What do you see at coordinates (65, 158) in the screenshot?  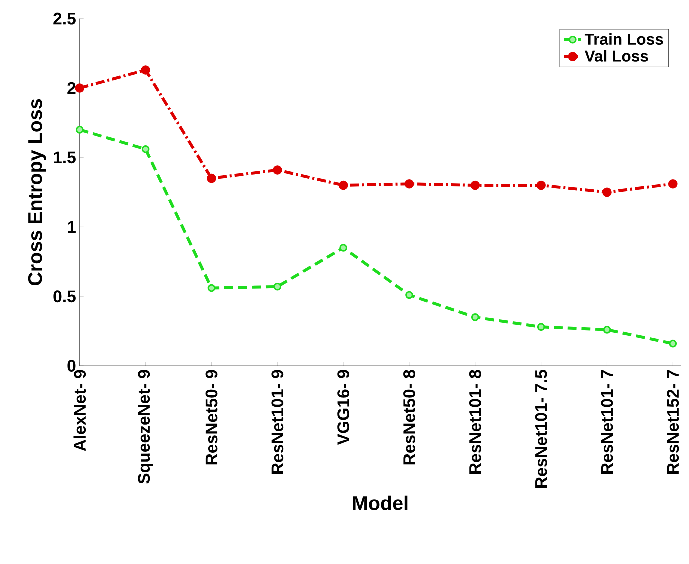 I see `y-tick-label: 1.5` at bounding box center [65, 158].